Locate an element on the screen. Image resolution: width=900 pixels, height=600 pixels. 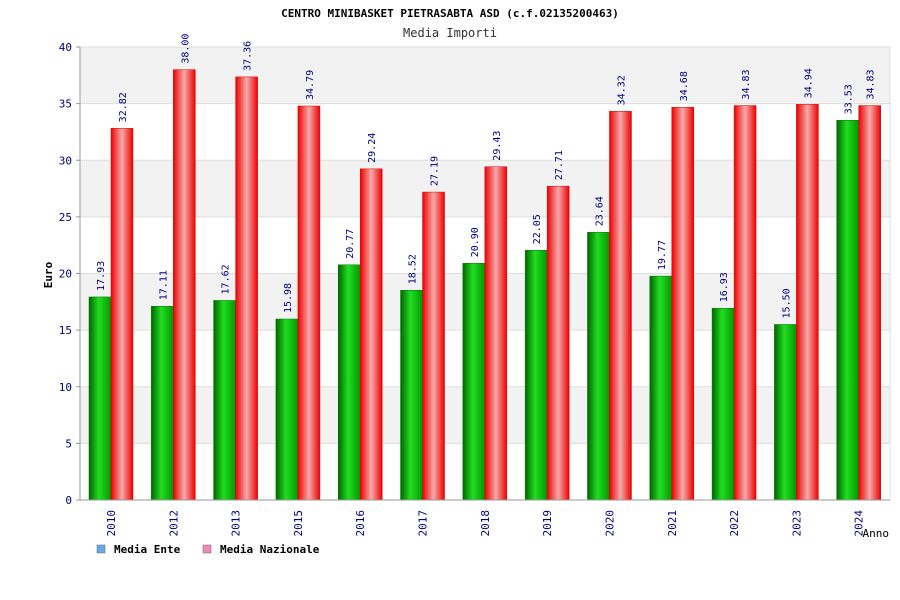
data-label: 20.77 is located at coordinates (350, 244).